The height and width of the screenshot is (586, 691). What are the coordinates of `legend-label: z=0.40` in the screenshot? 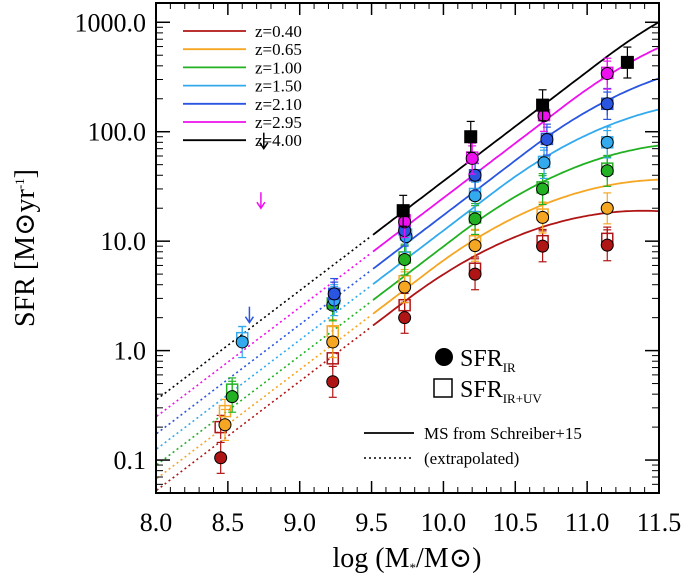 It's located at (278, 31).